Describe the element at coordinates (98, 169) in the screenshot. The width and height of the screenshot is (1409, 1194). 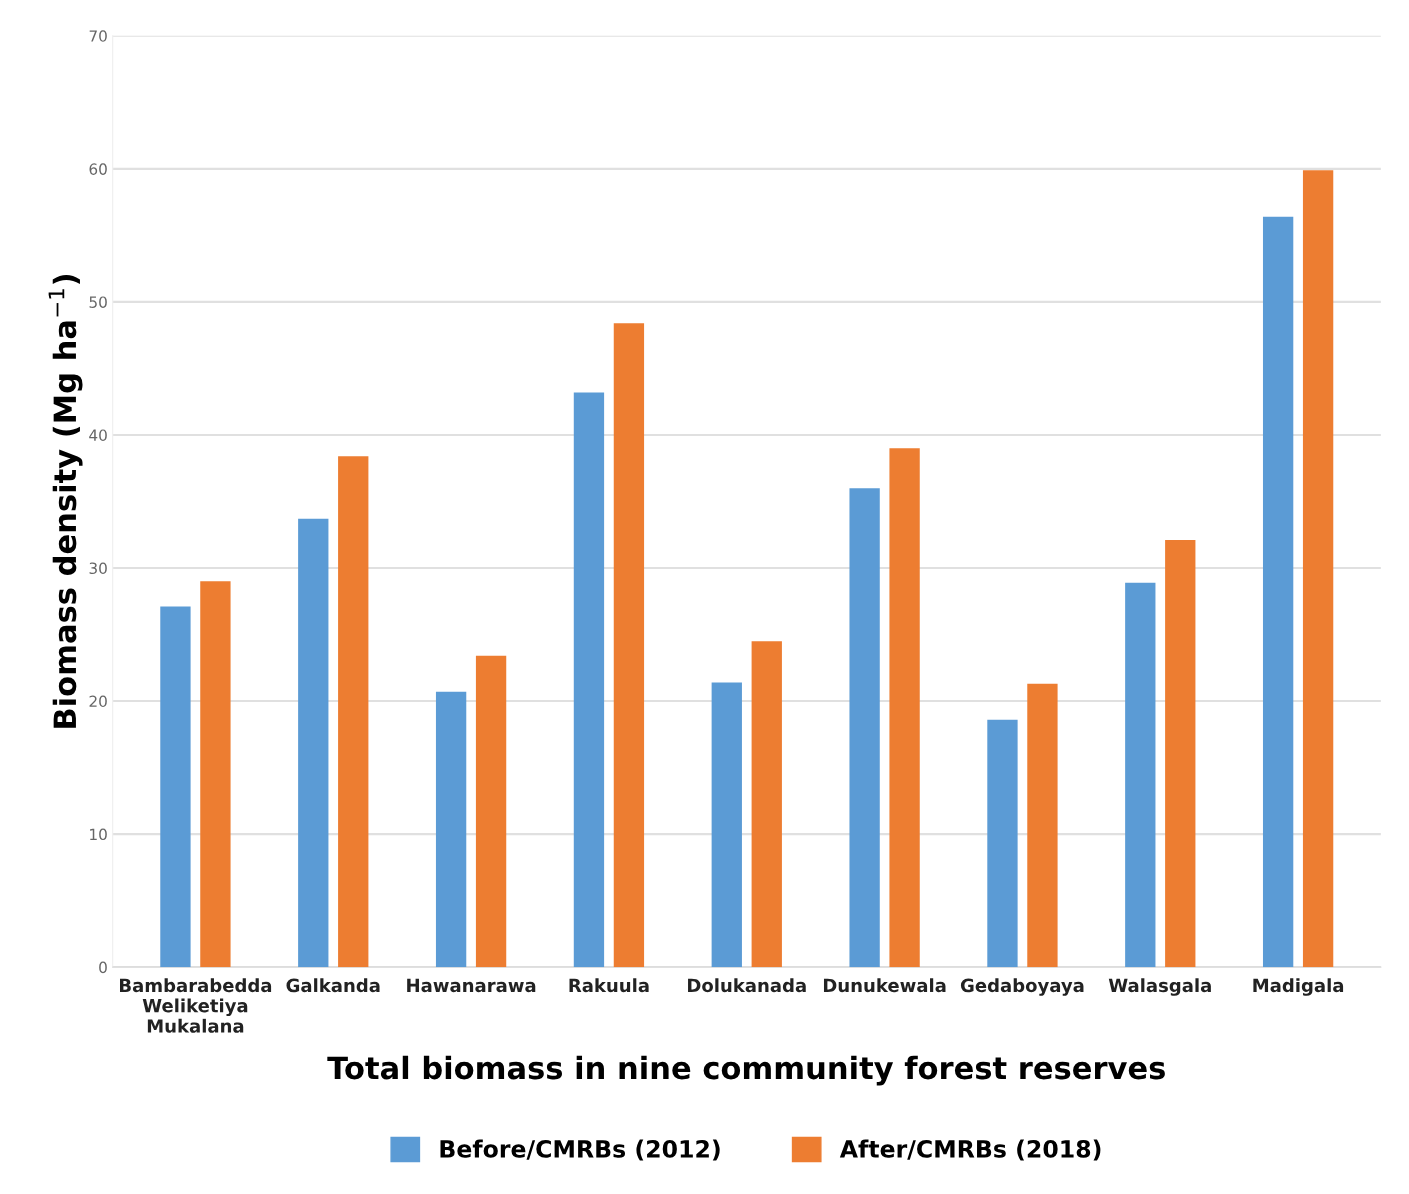
I see `y-tick-label: 60` at that location.